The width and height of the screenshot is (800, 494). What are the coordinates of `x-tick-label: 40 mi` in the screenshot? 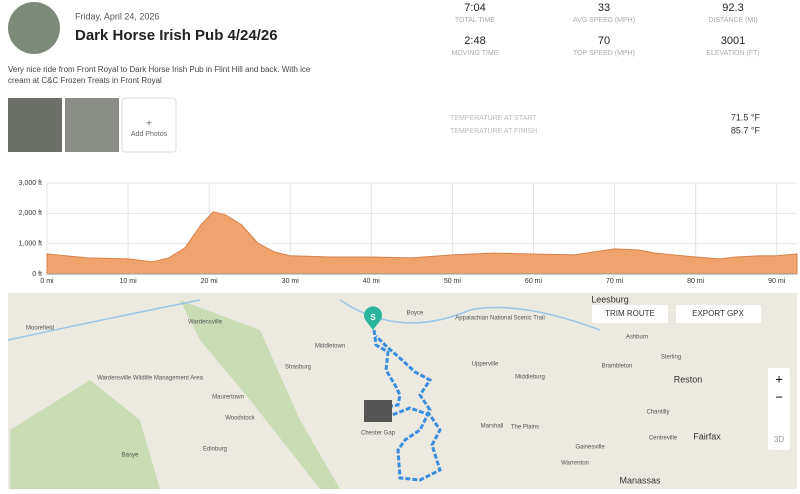 It's located at (372, 281).